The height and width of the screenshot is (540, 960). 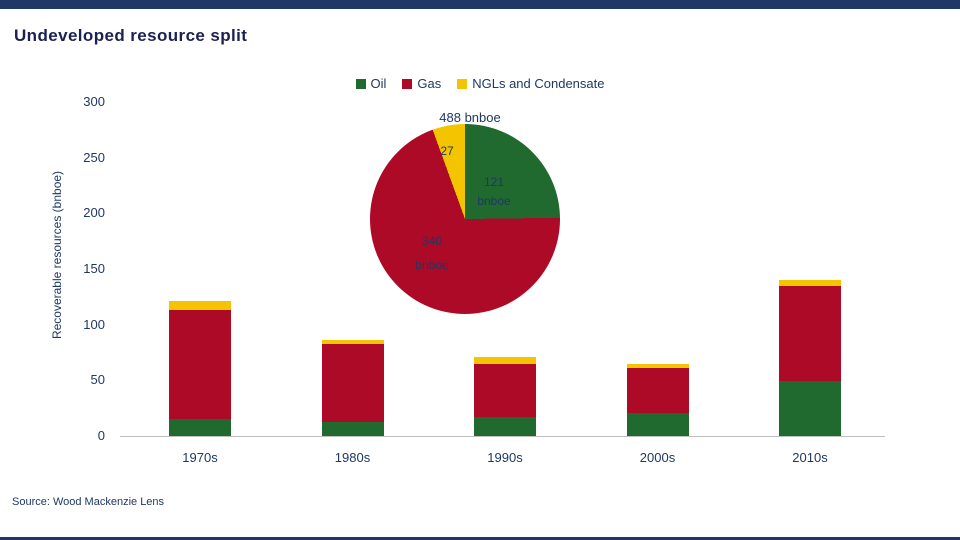 What do you see at coordinates (432, 253) in the screenshot?
I see `pie-label-gas: 340 bnboe` at bounding box center [432, 253].